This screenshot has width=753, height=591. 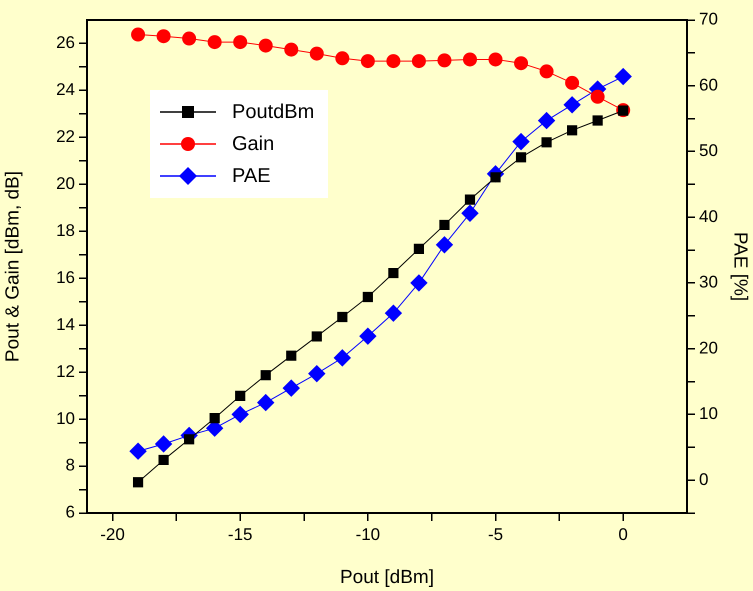 What do you see at coordinates (65, 90) in the screenshot?
I see `y-tick-label: 24` at bounding box center [65, 90].